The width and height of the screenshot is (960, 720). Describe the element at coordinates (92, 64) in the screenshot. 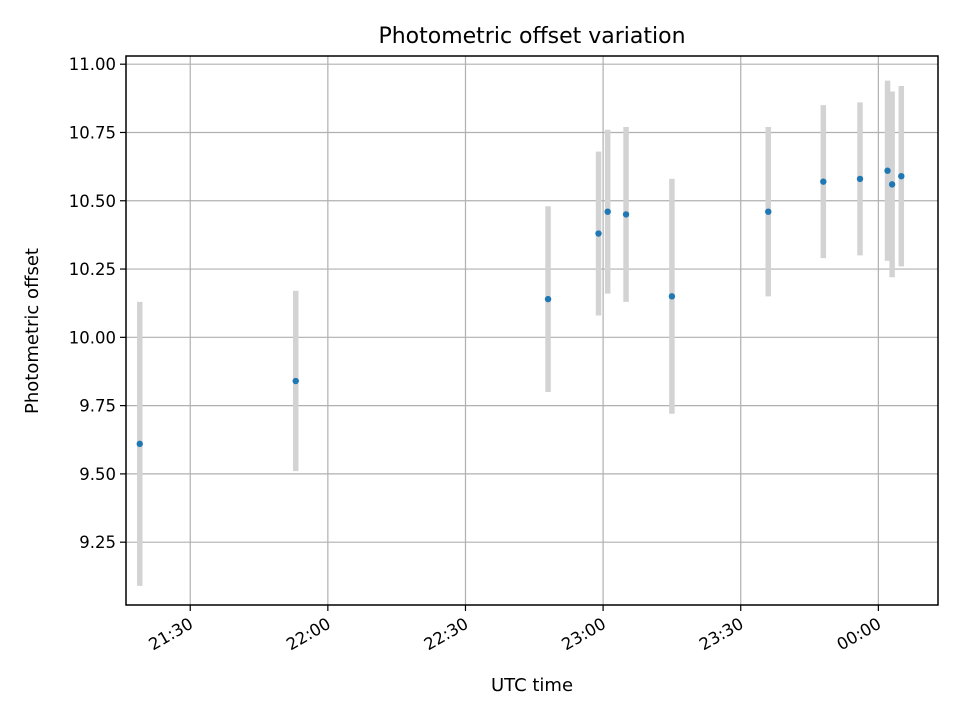

I see `y-tick-label: 11.00` at that location.